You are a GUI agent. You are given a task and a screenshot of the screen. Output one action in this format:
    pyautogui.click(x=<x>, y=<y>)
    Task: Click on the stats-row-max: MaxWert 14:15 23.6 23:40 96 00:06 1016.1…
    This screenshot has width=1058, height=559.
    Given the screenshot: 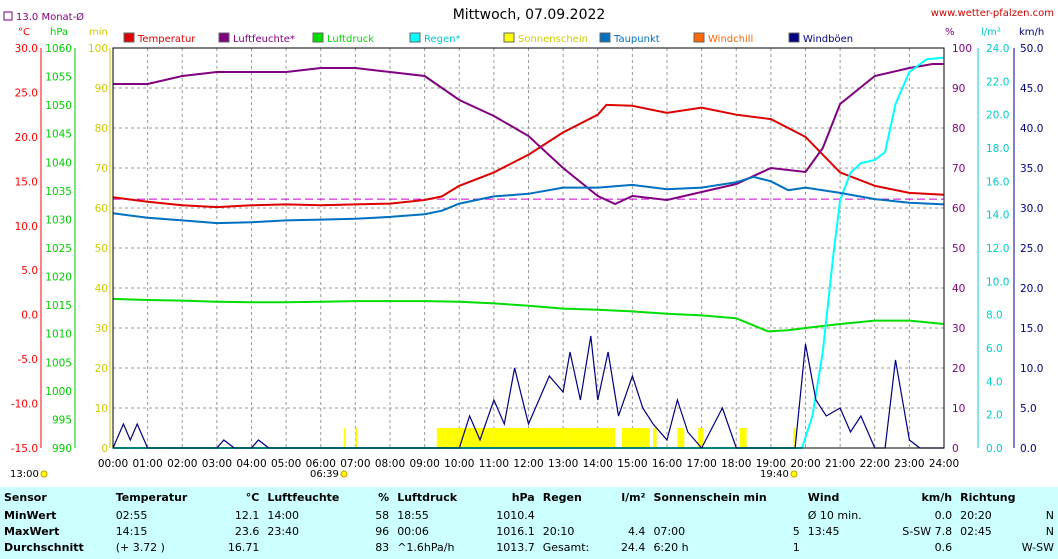 What is the action you would take?
    pyautogui.click(x=529, y=531)
    